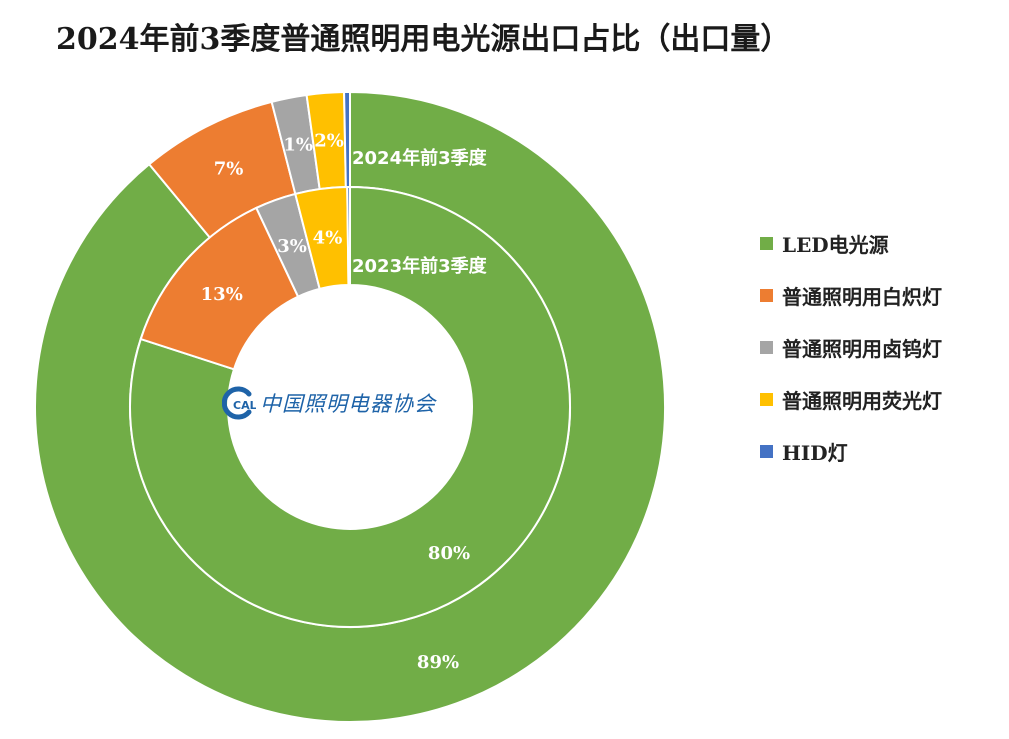  I want to click on chart-title: 2024年前3季度普通照明用电光源出口占比（出口量）, so click(423, 39).